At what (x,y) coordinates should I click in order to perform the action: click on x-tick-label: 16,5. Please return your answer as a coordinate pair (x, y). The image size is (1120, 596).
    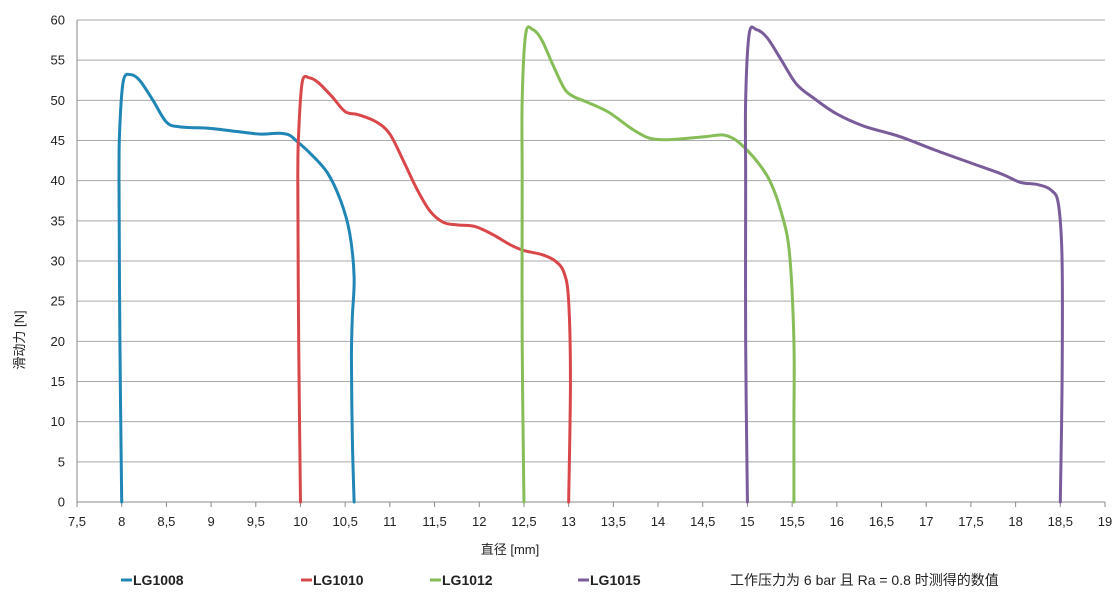
    Looking at the image, I should click on (881, 521).